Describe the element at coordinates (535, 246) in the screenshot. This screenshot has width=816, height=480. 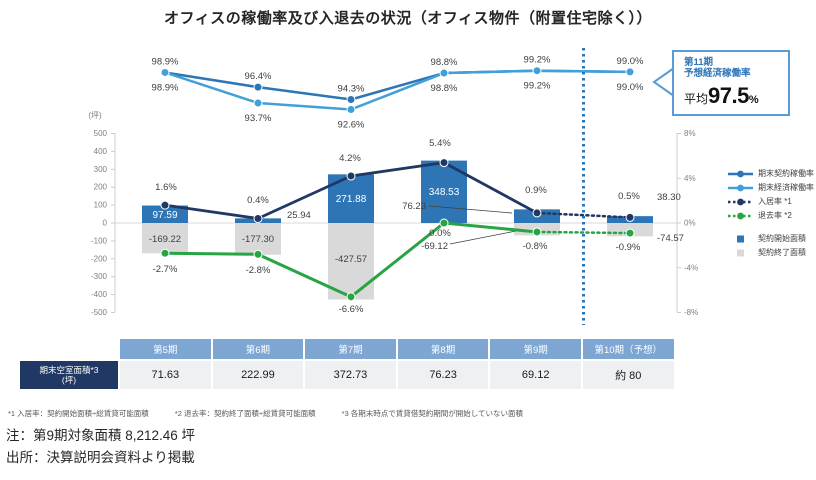
I see `move-out-rate-label: -0.8%` at that location.